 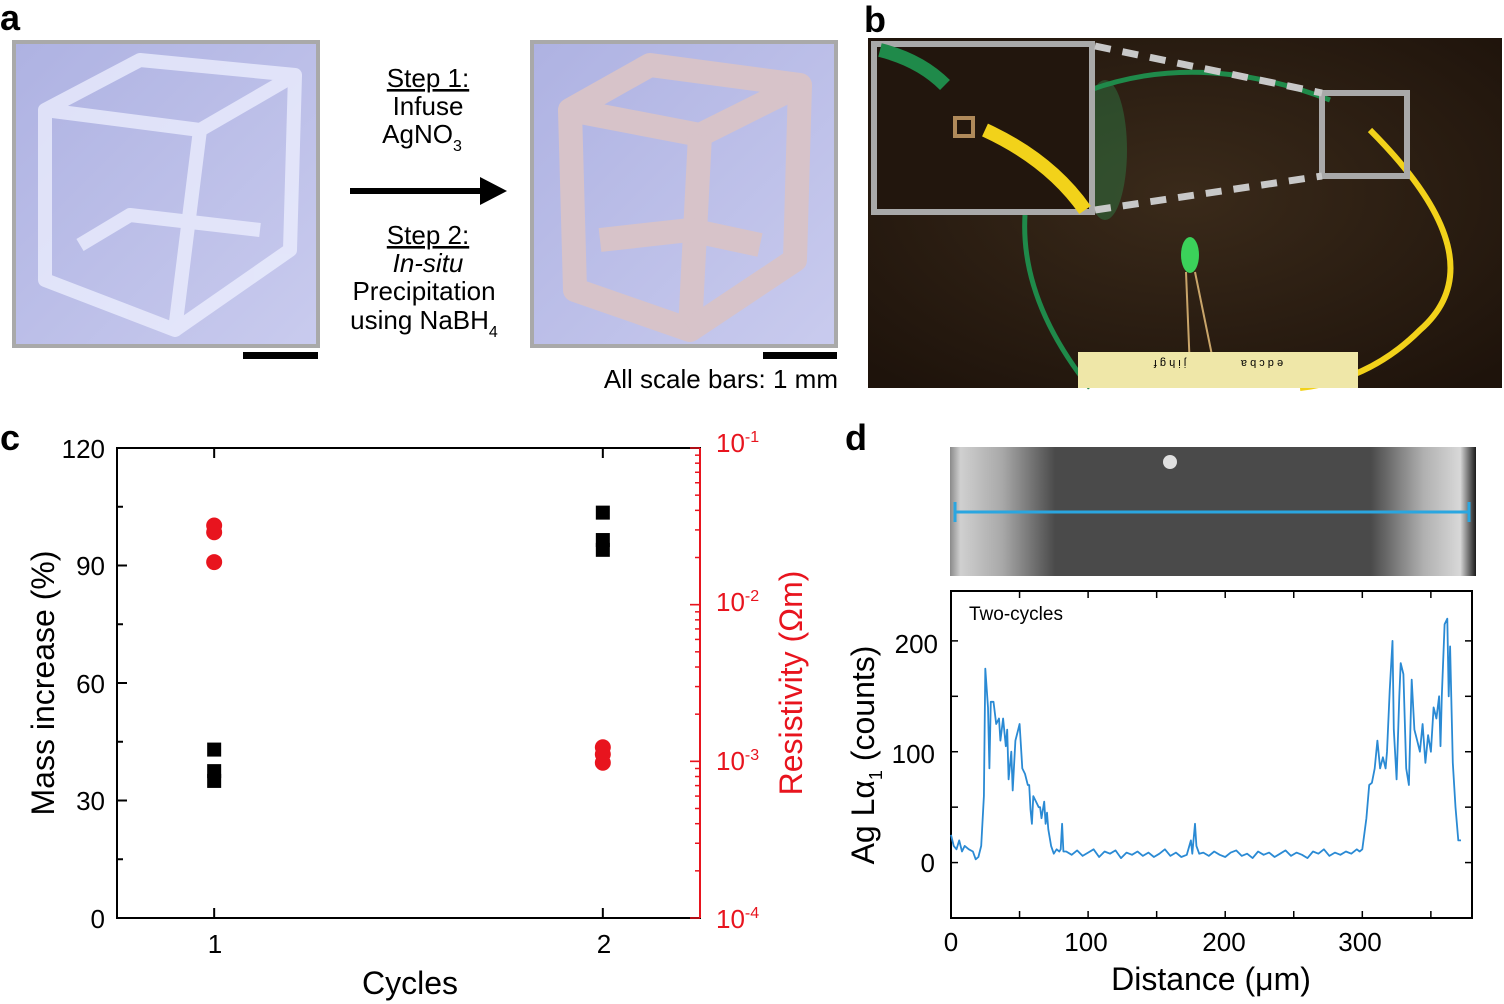 I want to click on y2-axis-label: Resistivity (Ωm), so click(x=791, y=683).